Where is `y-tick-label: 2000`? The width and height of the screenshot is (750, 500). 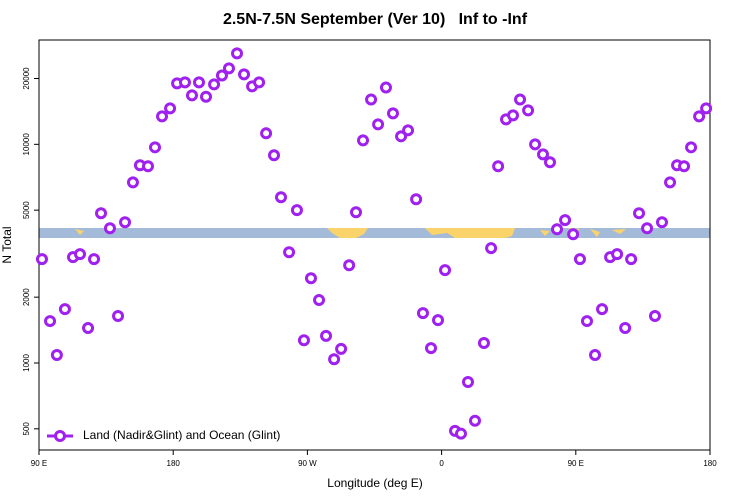 y-tick-label: 2000 is located at coordinates (26, 297).